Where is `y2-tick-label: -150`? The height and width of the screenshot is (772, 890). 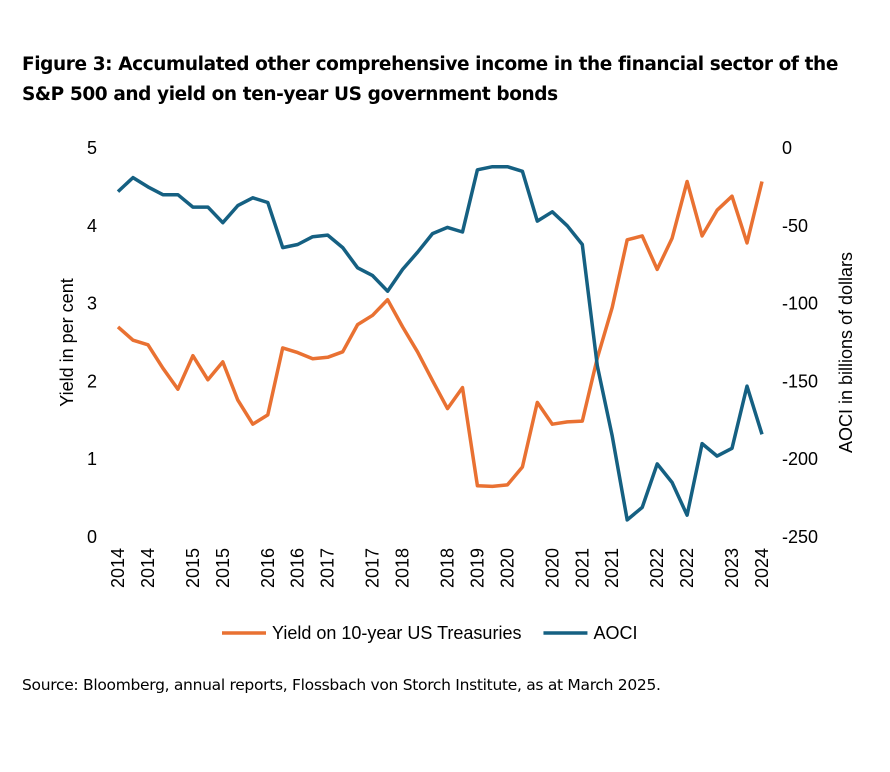
y2-tick-label: -150 is located at coordinates (800, 381).